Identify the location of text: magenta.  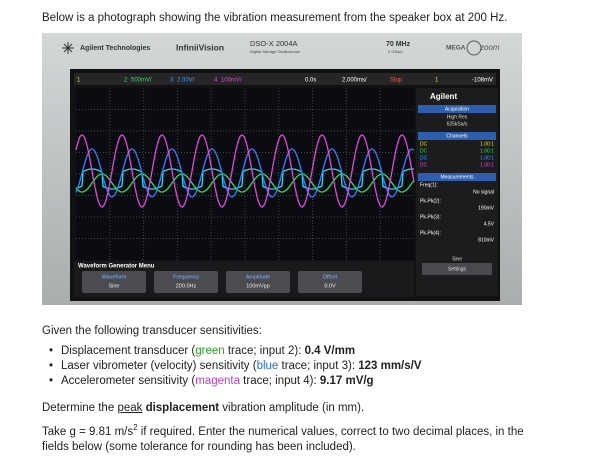
(217, 381).